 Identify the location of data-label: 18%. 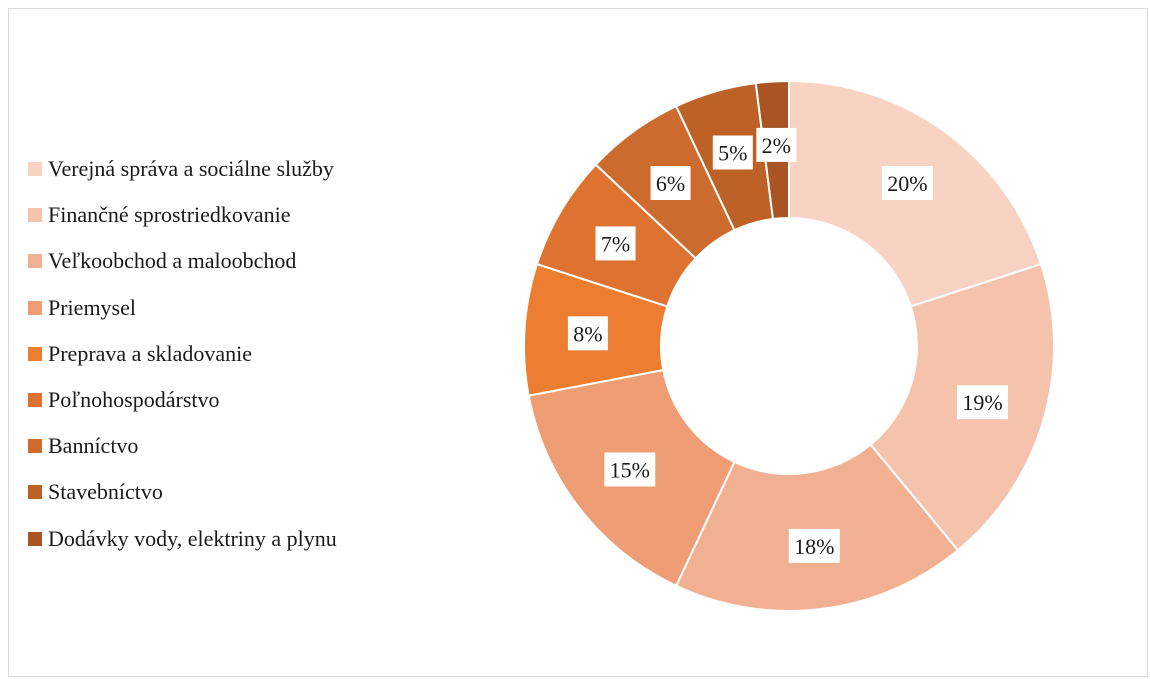
(814, 545).